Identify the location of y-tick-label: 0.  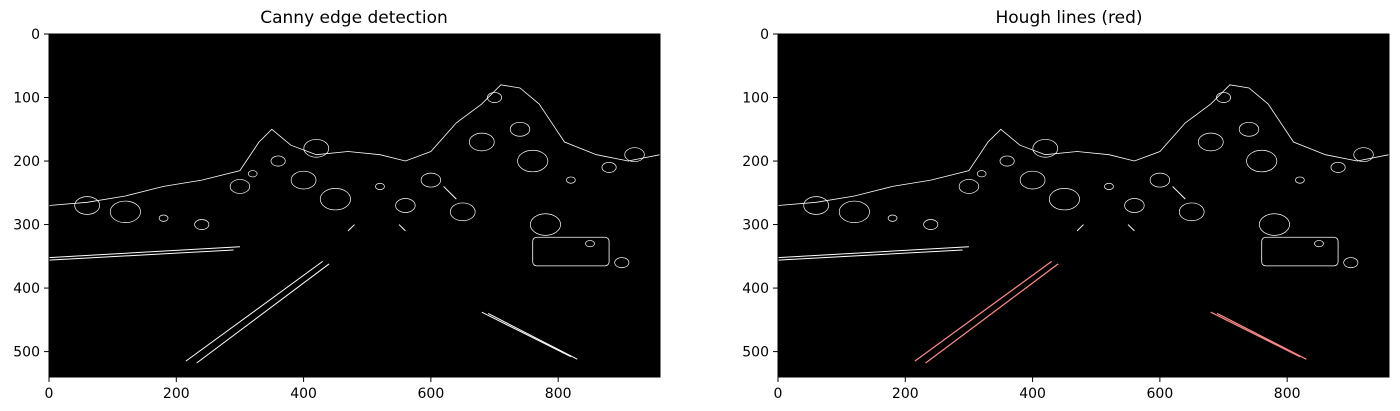
(764, 35).